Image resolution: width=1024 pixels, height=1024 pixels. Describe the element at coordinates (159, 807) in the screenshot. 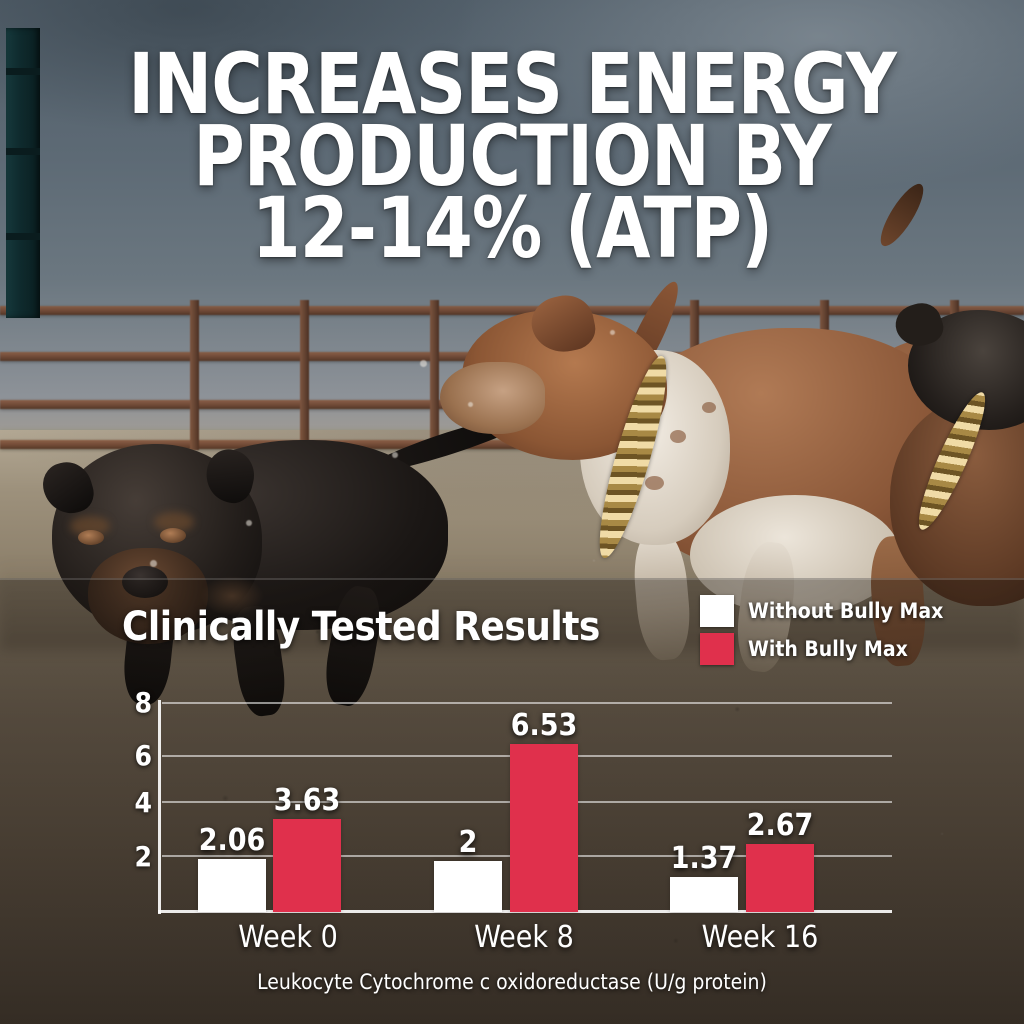

I see `y-axis-line` at that location.